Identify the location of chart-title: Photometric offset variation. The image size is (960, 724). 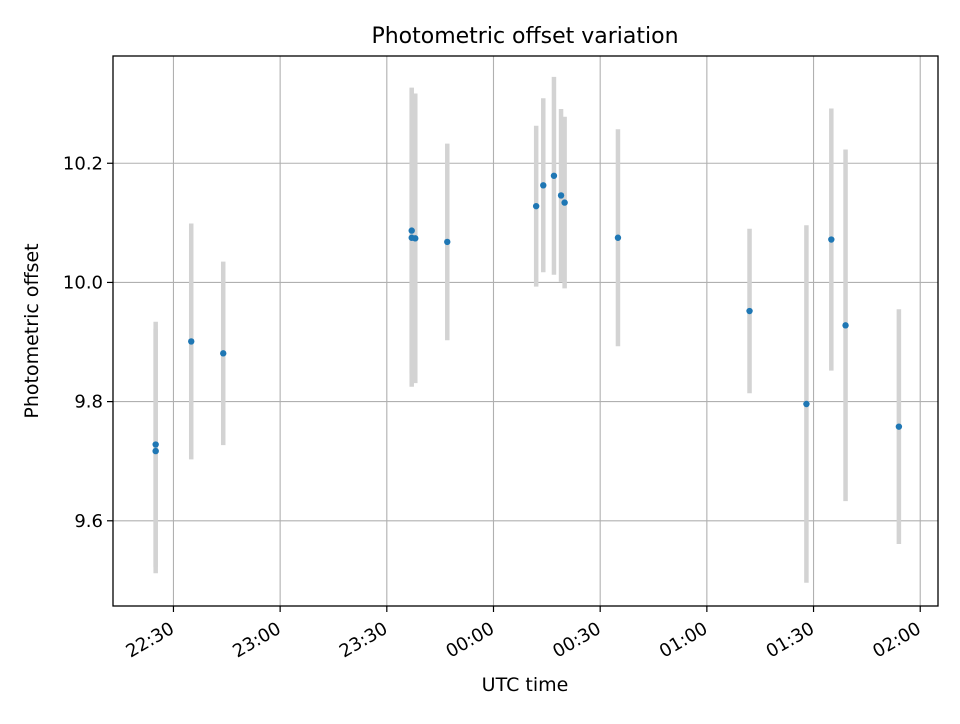
(524, 36).